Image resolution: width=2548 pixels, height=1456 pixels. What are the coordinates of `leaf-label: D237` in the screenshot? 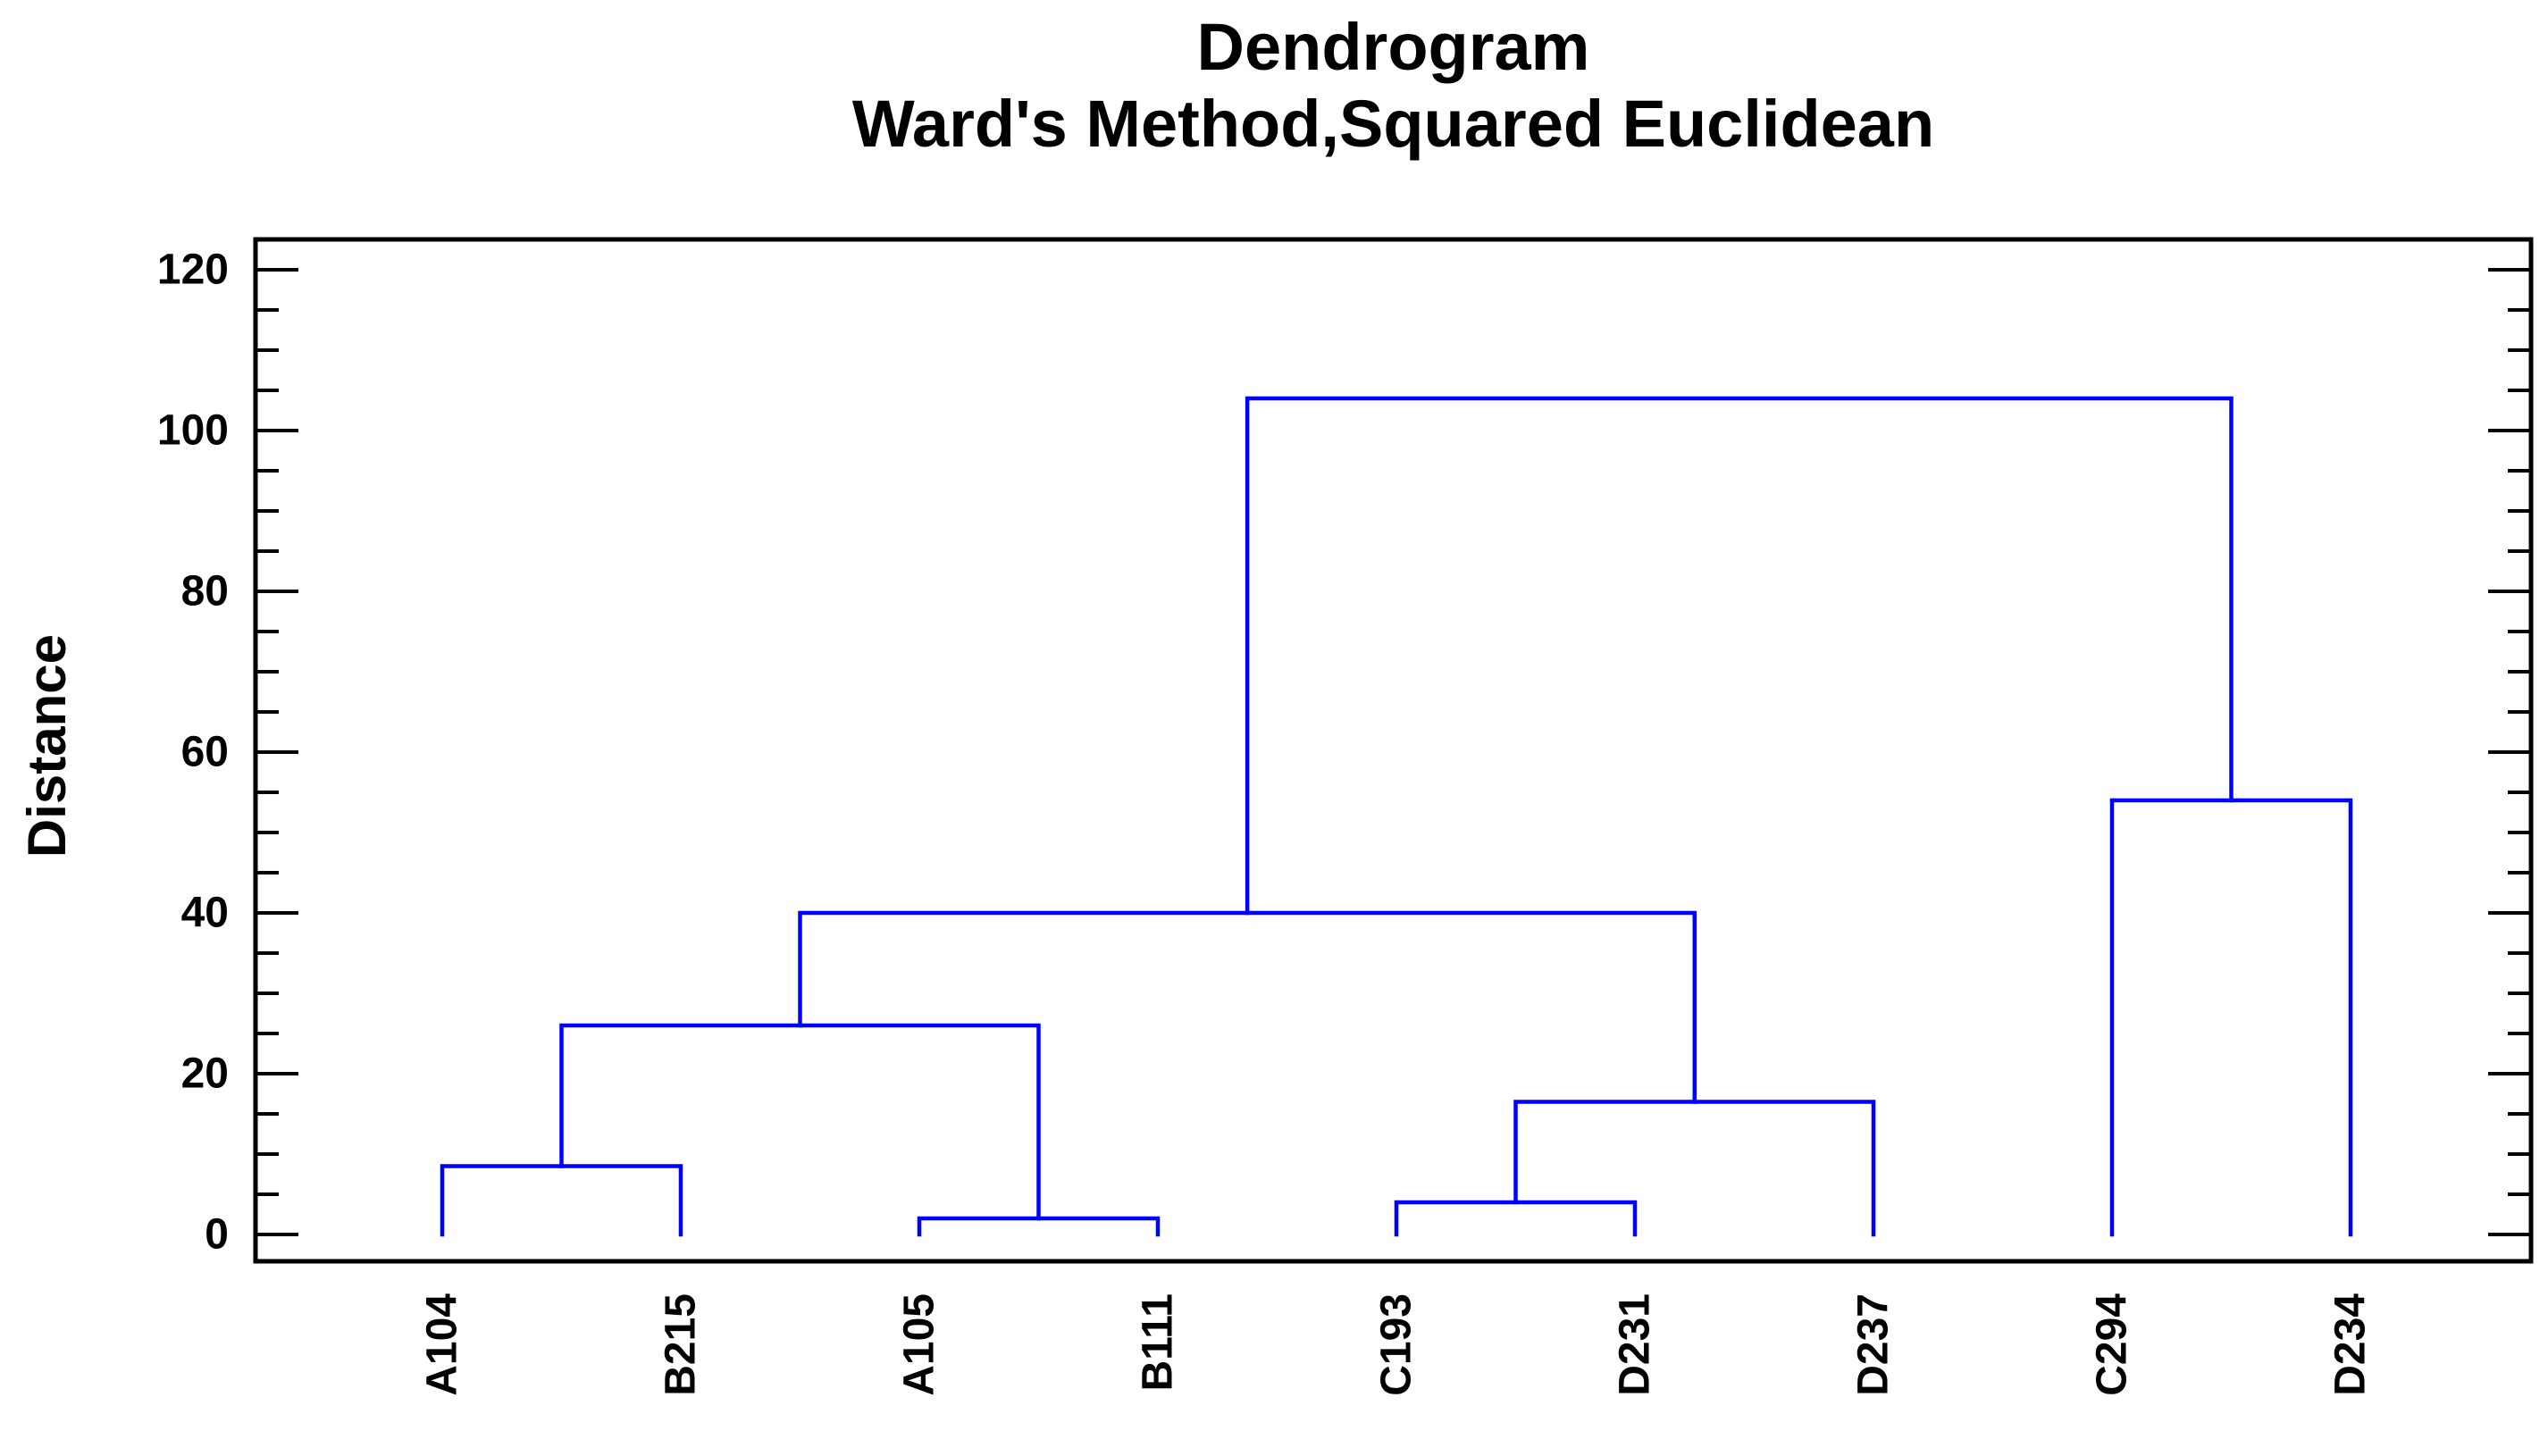 It's located at (1874, 1344).